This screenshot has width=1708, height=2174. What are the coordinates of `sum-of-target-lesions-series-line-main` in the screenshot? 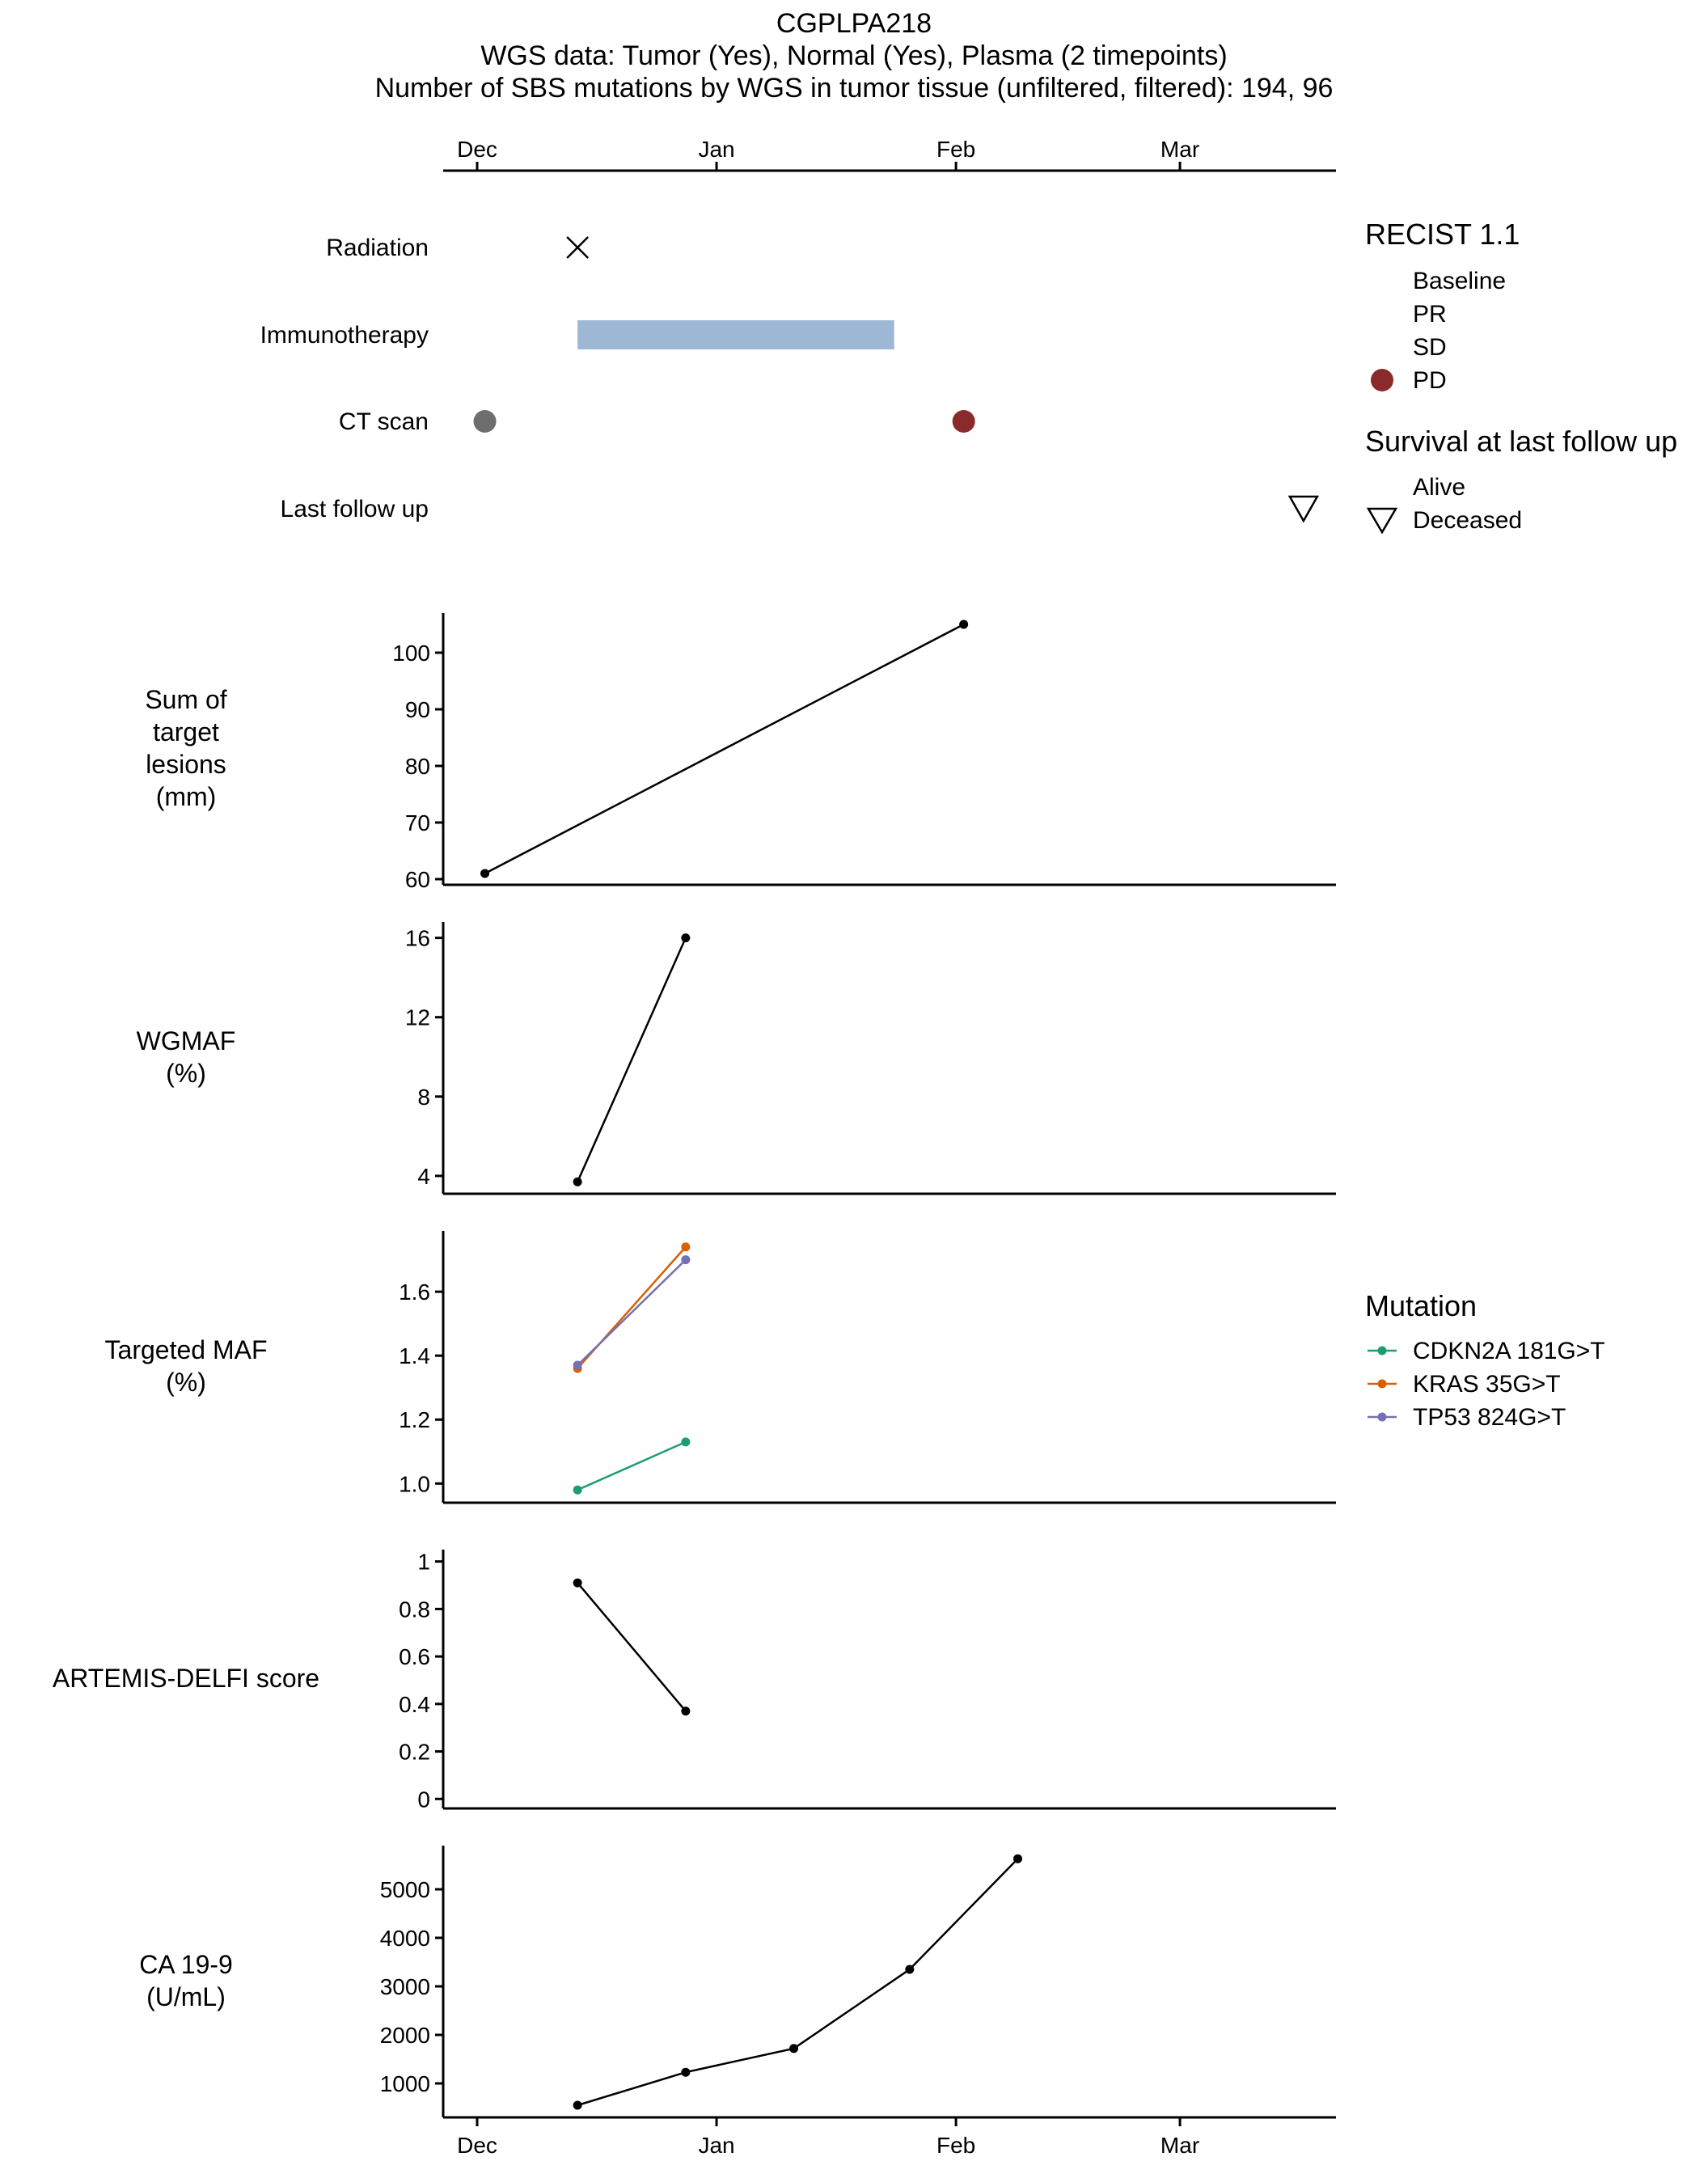 It's located at (725, 749).